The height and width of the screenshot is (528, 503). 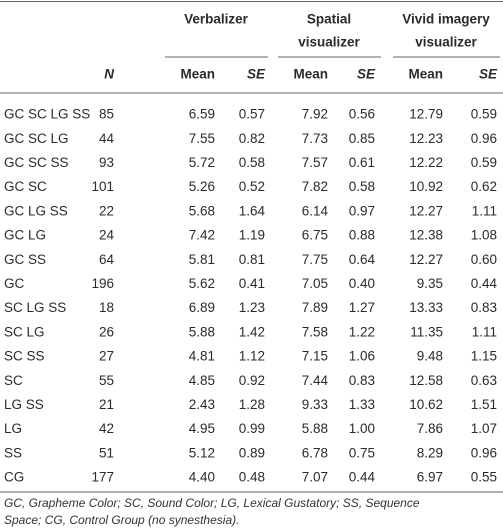 I want to click on cell: 51, so click(x=106, y=452).